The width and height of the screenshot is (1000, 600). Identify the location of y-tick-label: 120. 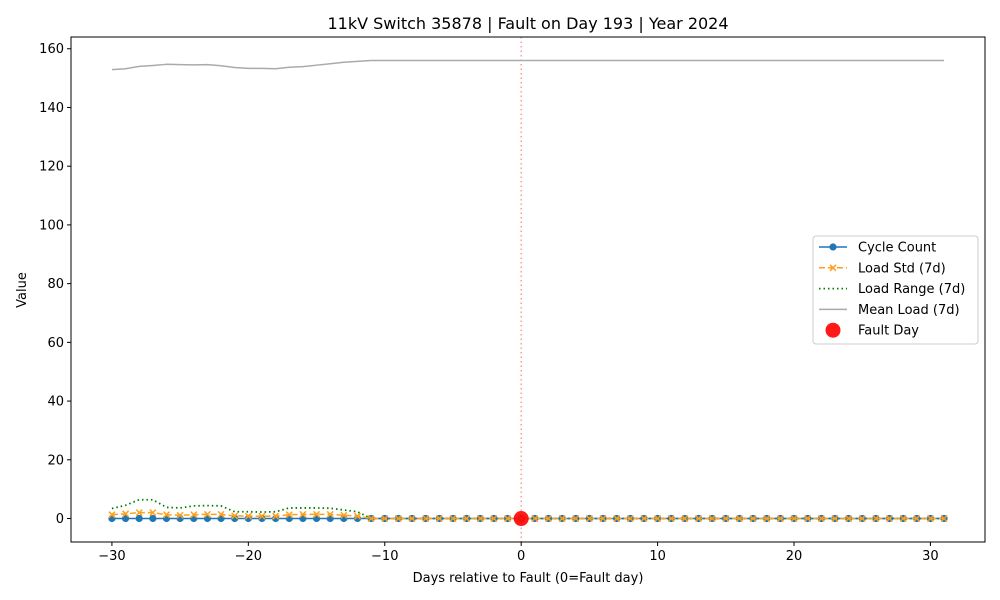
(51, 167).